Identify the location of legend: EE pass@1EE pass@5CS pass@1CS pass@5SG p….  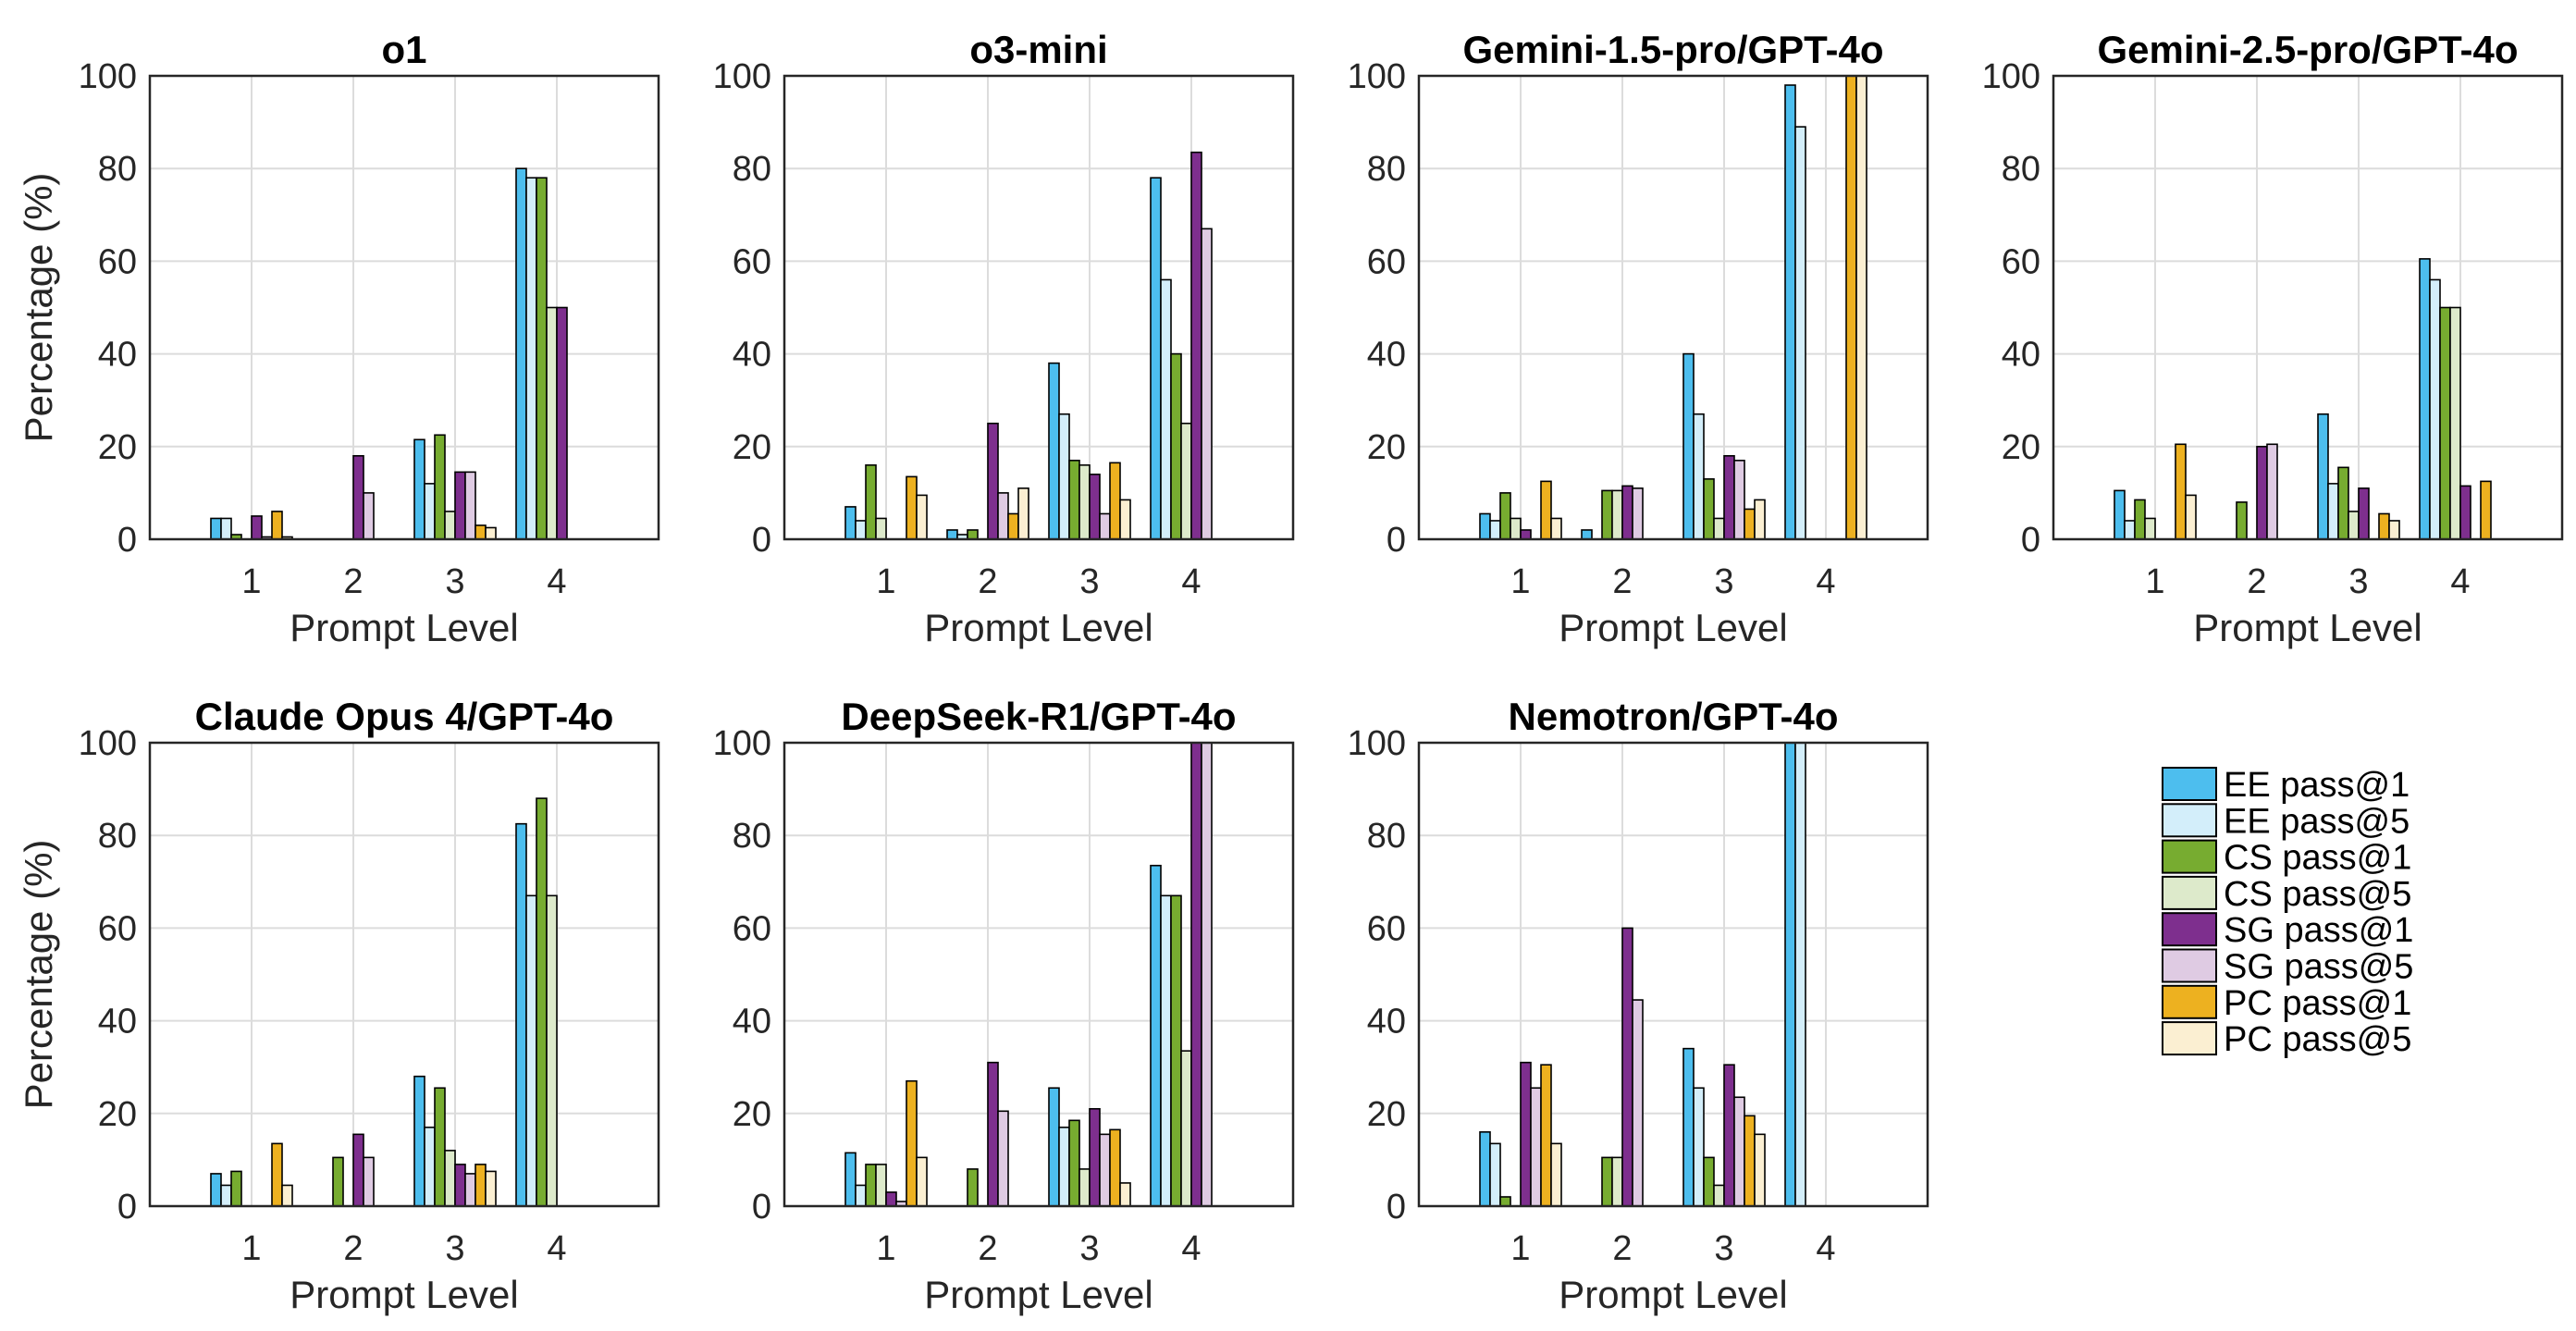
(2287, 912).